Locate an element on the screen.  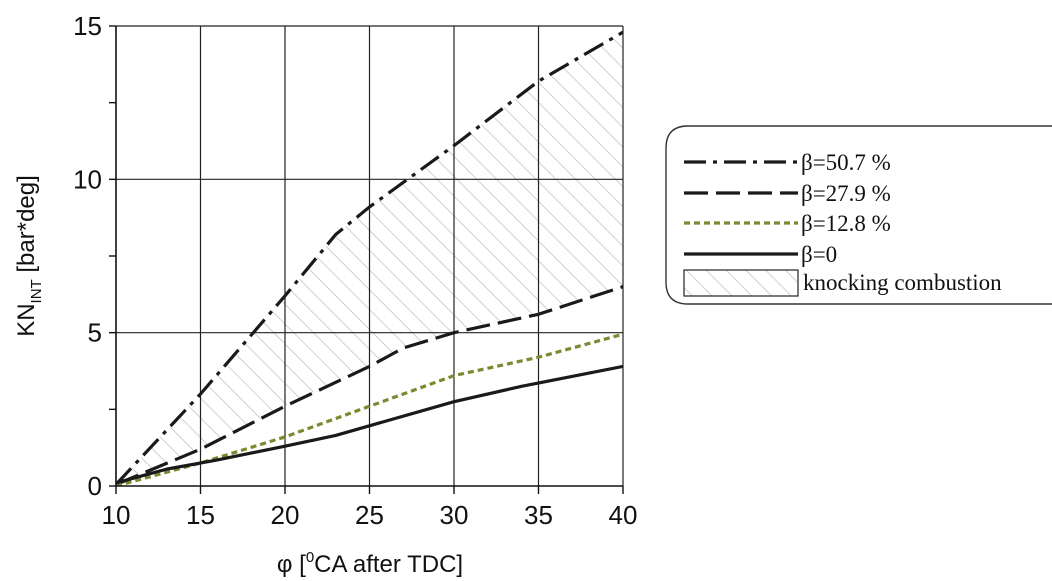
y-axis-title-rest: [bar*deg] is located at coordinates (26, 227).